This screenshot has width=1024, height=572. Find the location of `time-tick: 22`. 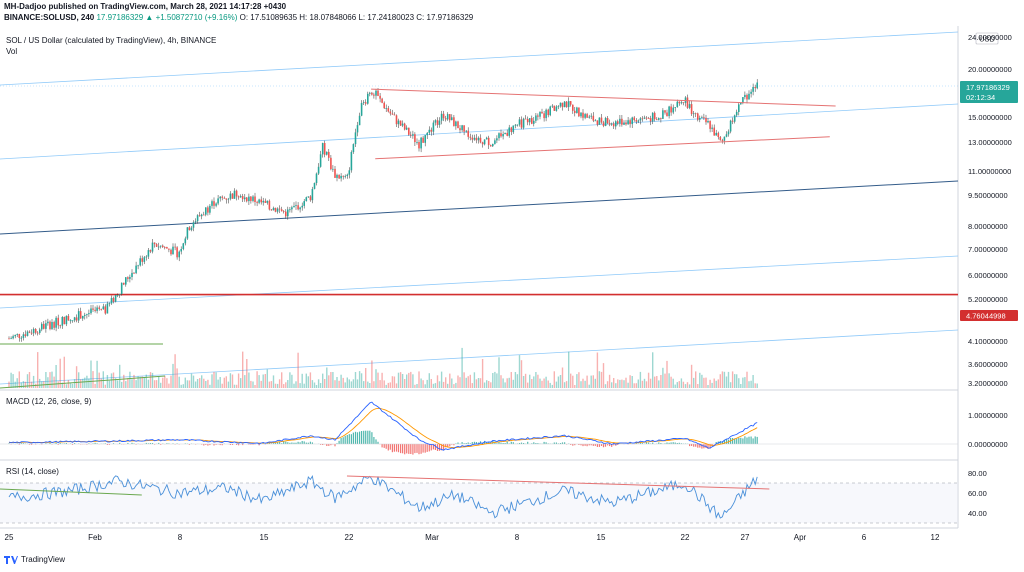

time-tick: 22 is located at coordinates (349, 537).